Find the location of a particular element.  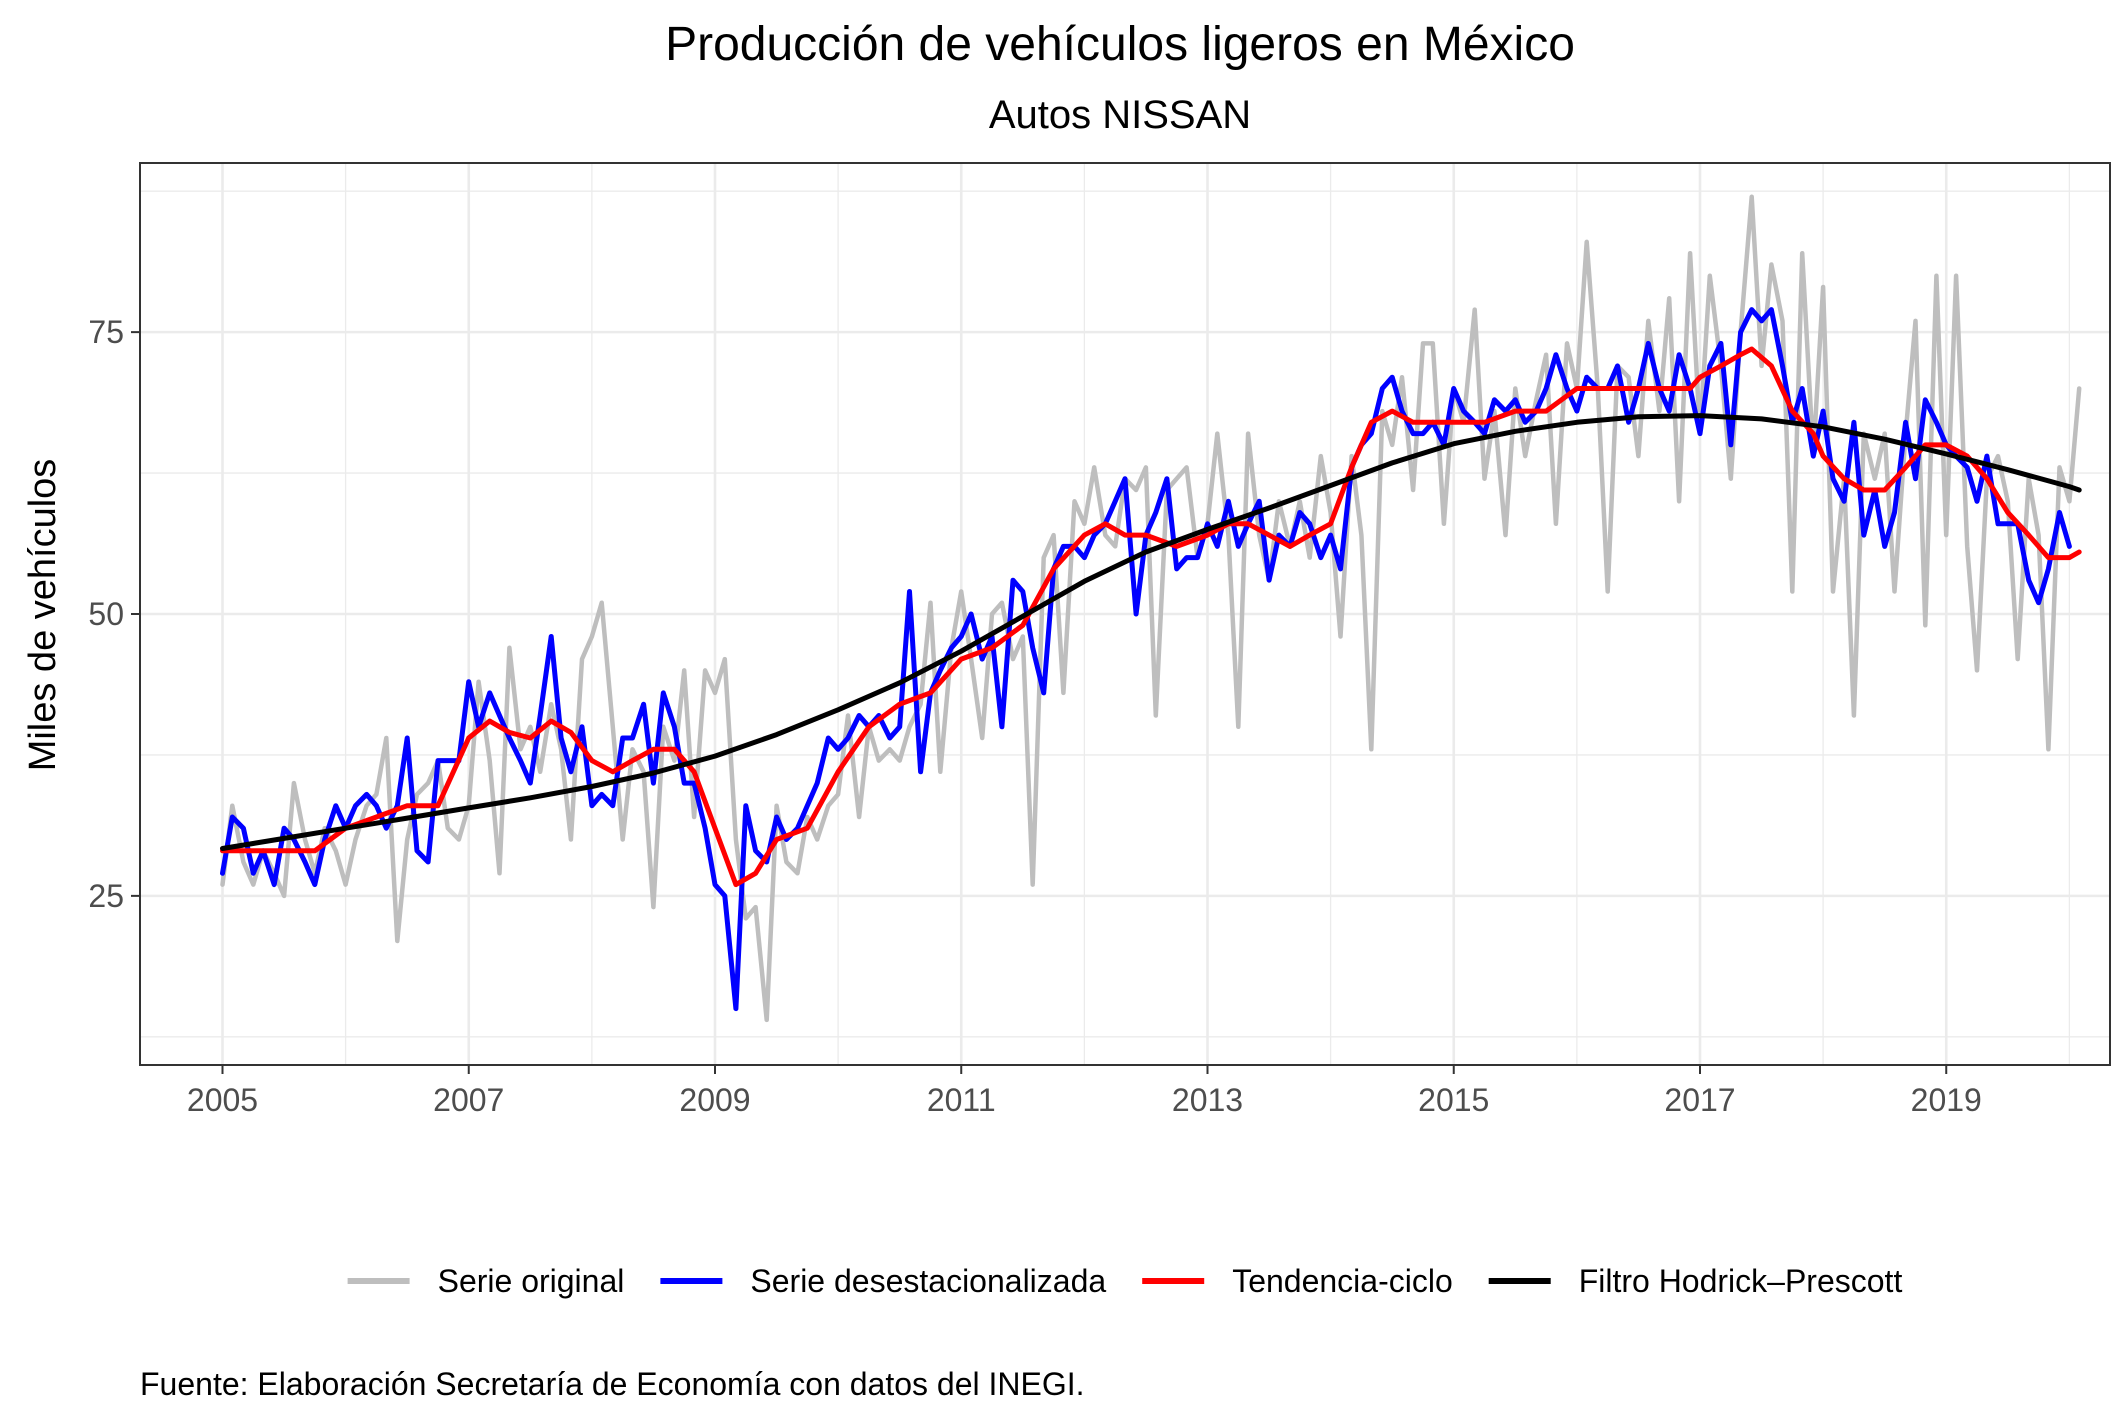

y-axis-label: Miles de vehículos is located at coordinates (43, 615).